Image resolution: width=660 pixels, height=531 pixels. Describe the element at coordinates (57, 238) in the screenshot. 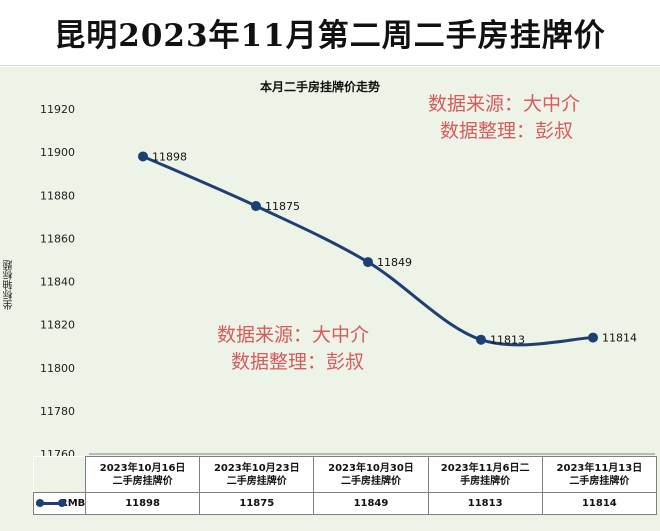

I see `y-tick-label: 11860` at that location.